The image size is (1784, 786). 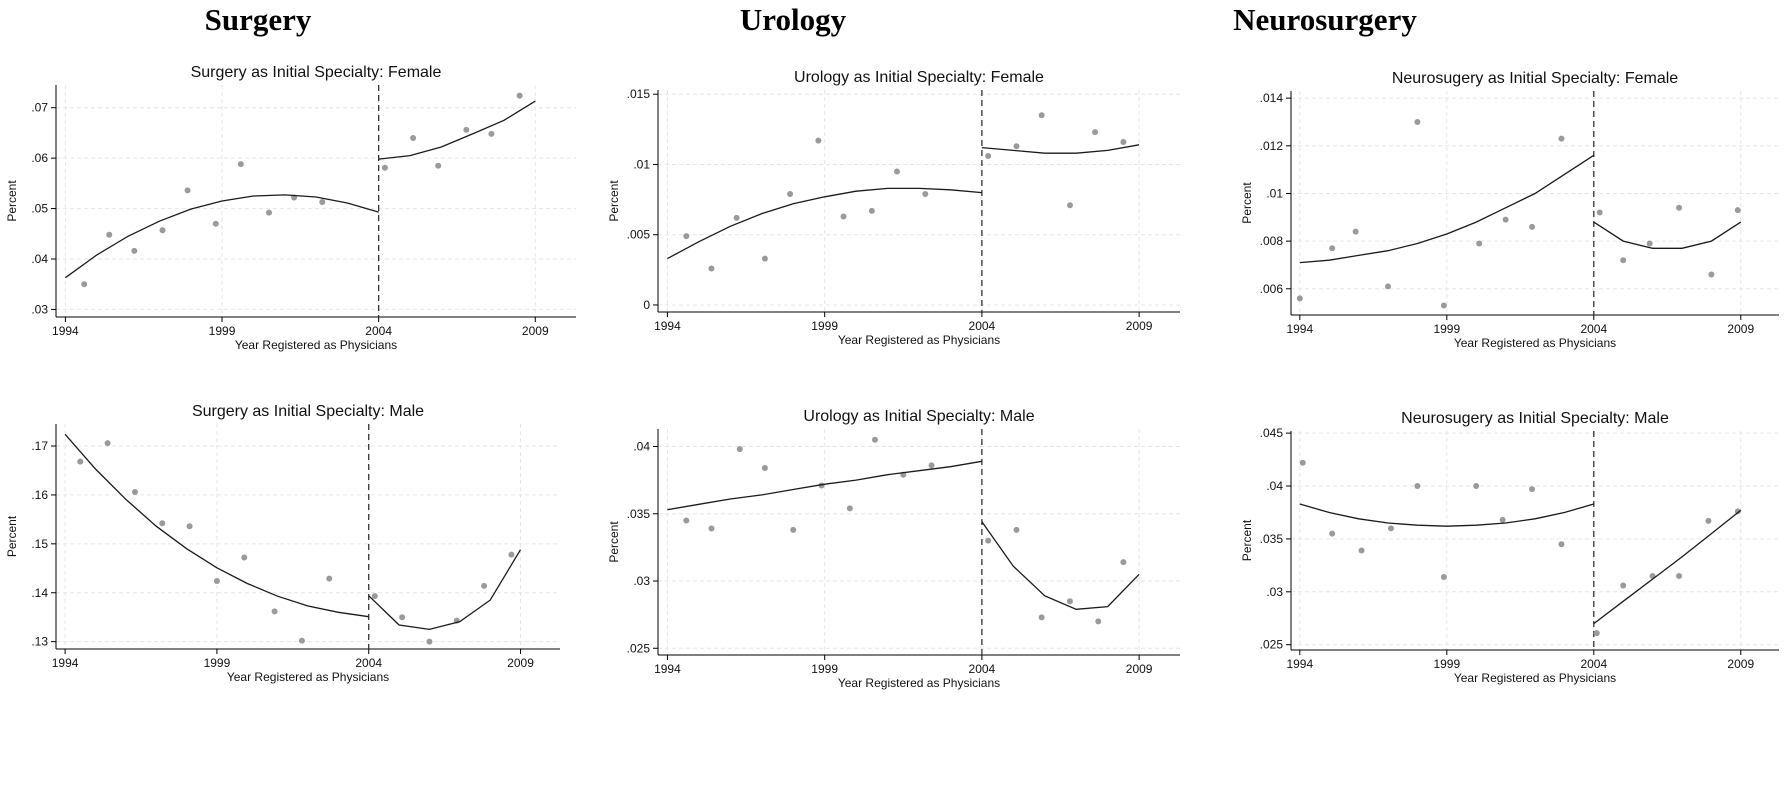 What do you see at coordinates (918, 416) in the screenshot?
I see `chart-title: Urology as Initial Specialty: Male` at bounding box center [918, 416].